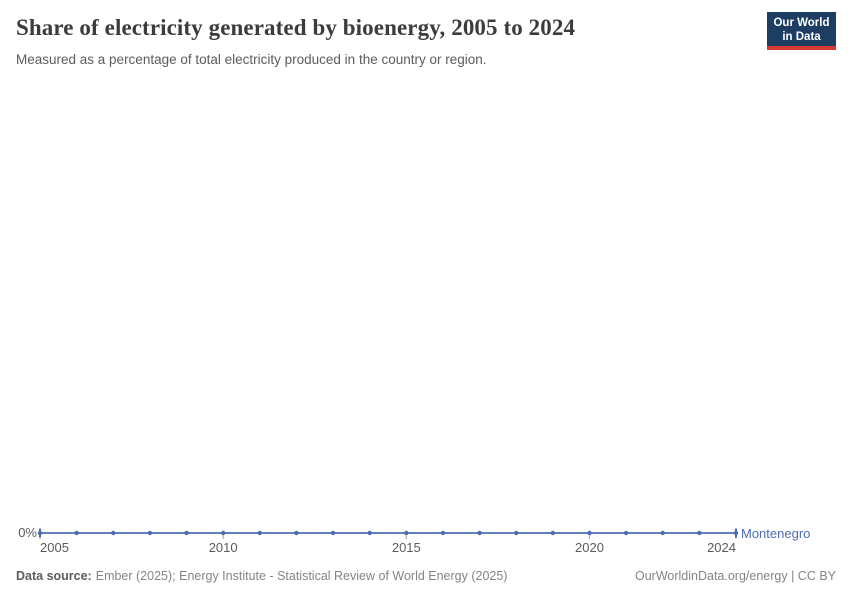 The width and height of the screenshot is (850, 600). What do you see at coordinates (589, 547) in the screenshot?
I see `x-axis-tick-label: 2020` at bounding box center [589, 547].